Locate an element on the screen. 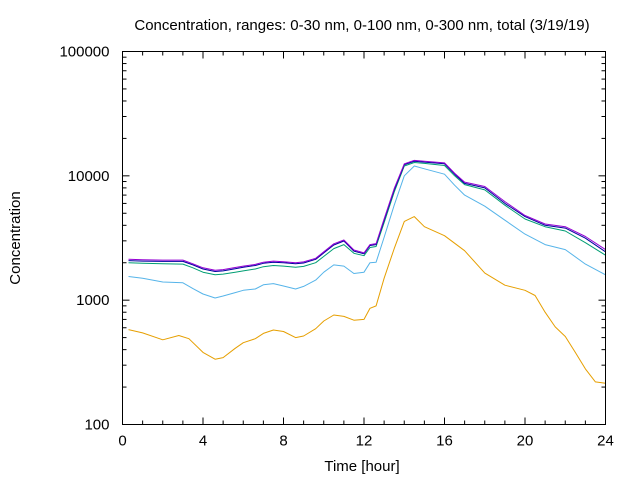 The image size is (640, 480). x-tick-label: 4 is located at coordinates (203, 441).